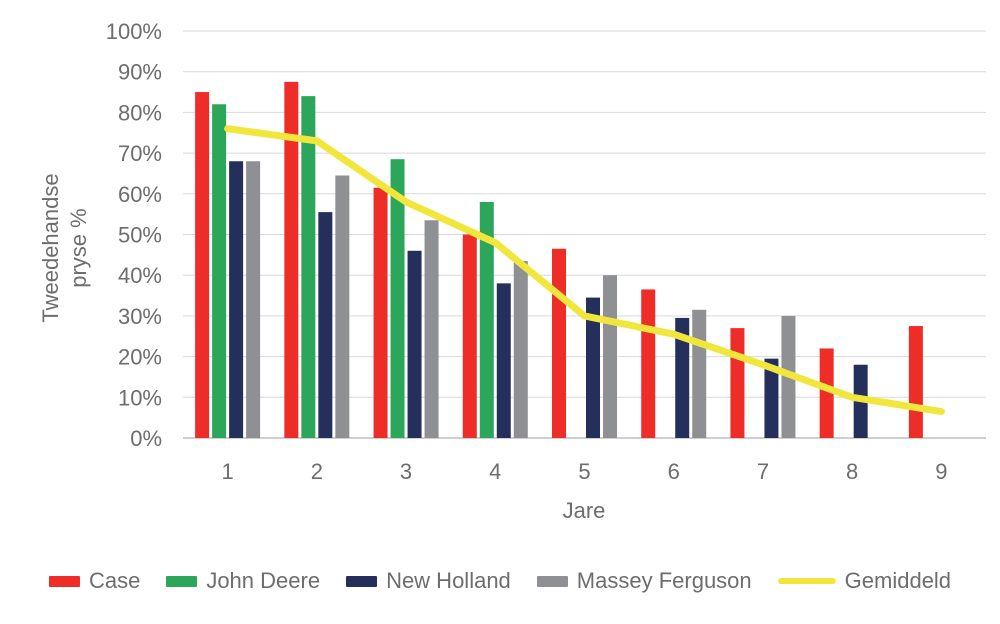 Image resolution: width=1000 pixels, height=624 pixels. Describe the element at coordinates (317, 471) in the screenshot. I see `x-tick-label: 2` at that location.